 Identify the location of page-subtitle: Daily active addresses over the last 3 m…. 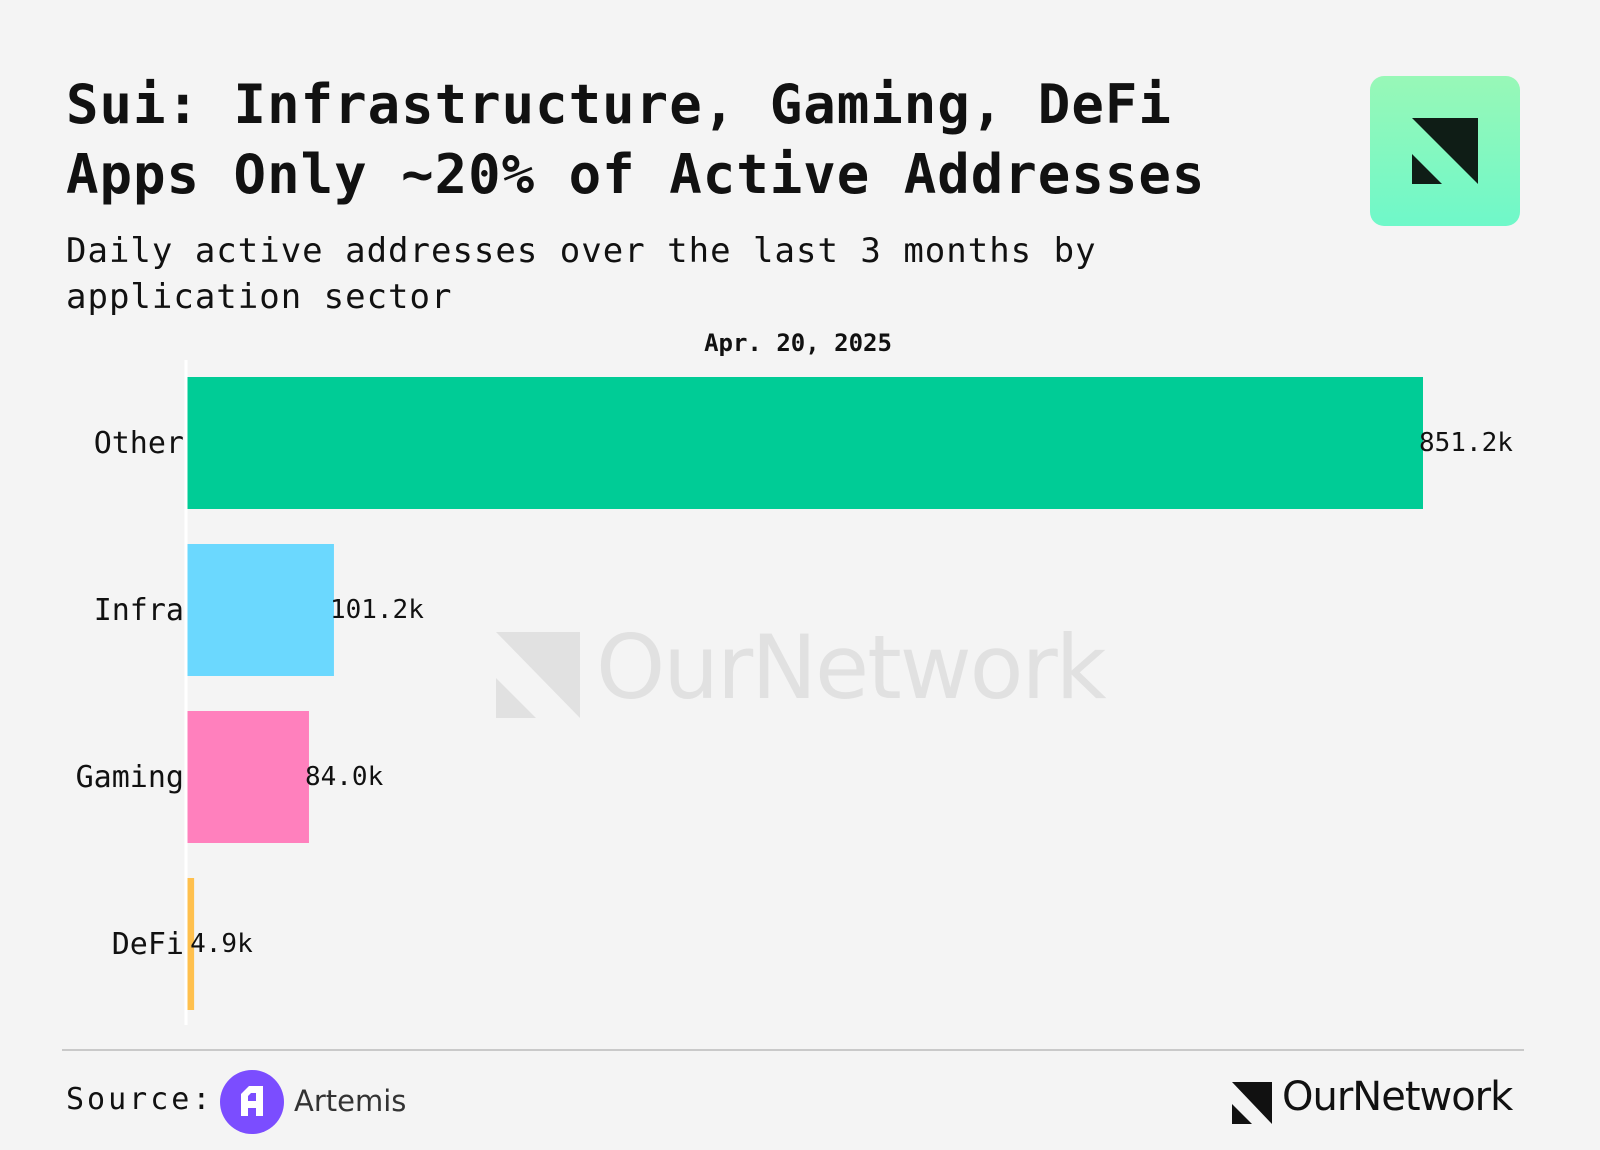
(581, 274).